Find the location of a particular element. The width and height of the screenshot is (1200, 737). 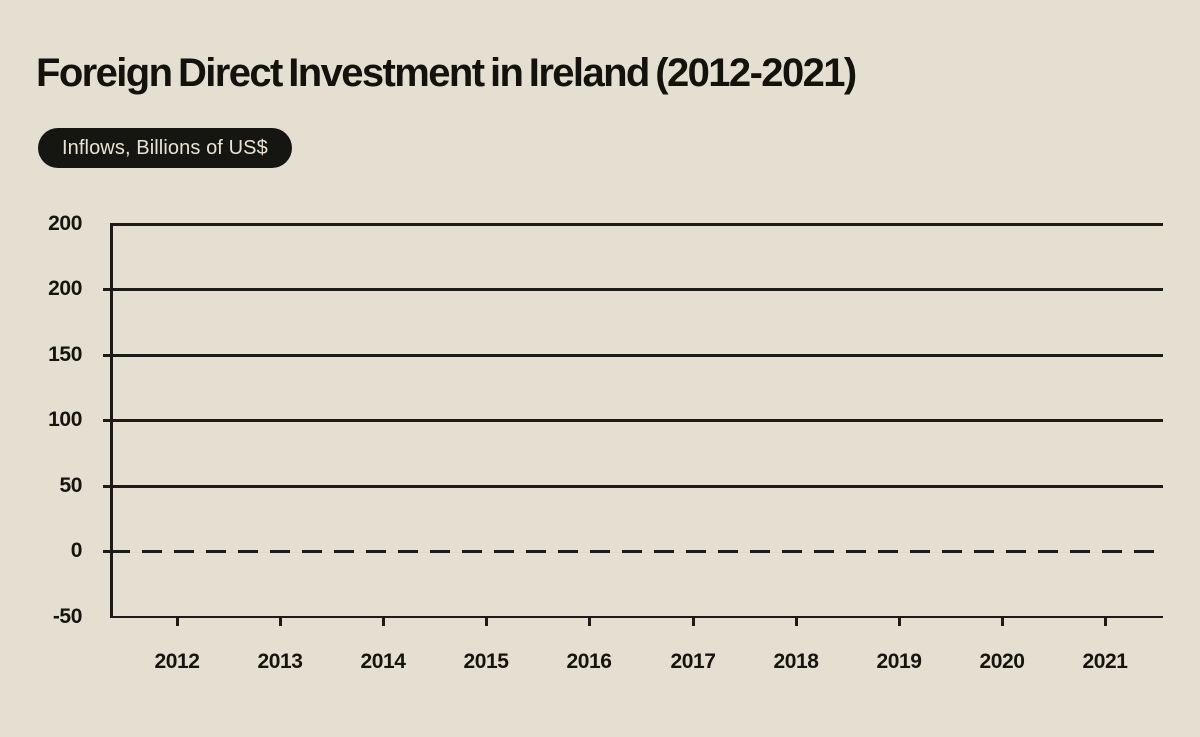

x-axis-label-2018: 2018 is located at coordinates (796, 661).